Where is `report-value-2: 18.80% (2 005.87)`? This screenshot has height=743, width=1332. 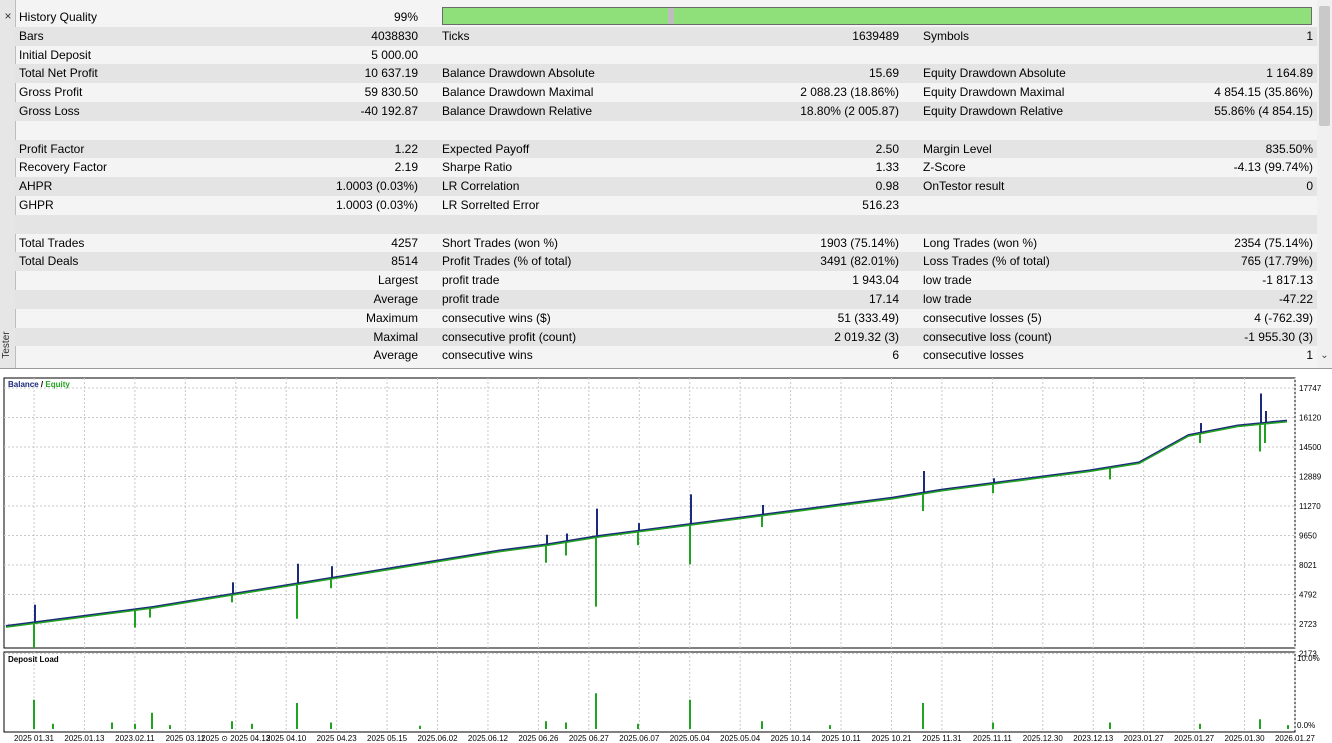 report-value-2: 18.80% (2 005.87) is located at coordinates (849, 110).